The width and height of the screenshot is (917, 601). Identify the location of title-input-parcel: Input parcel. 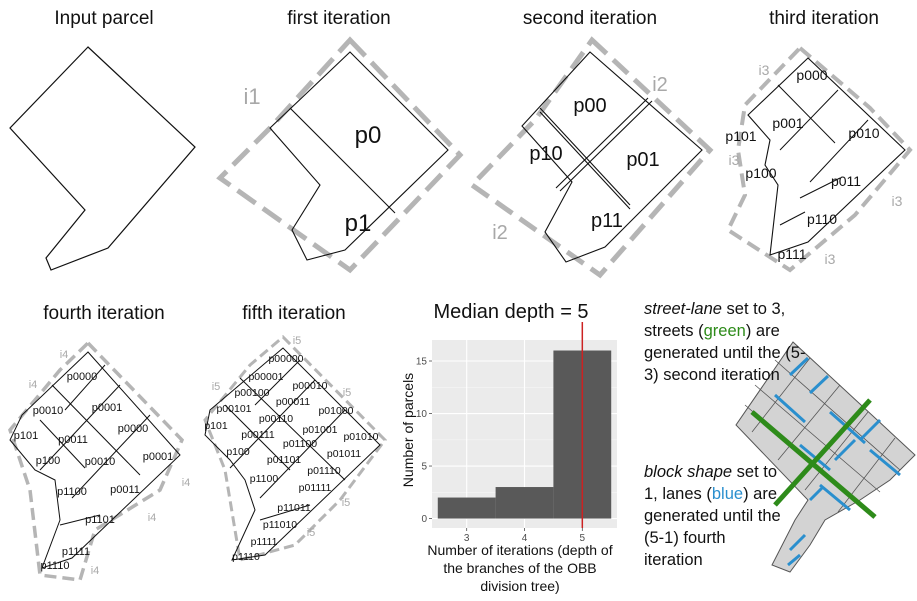
(104, 18).